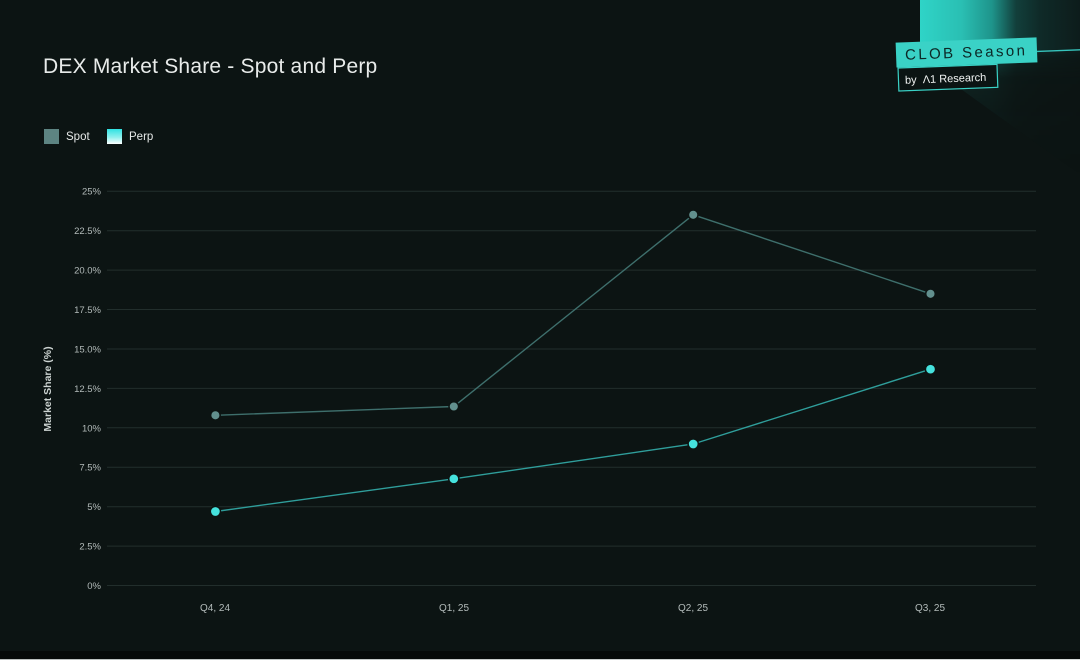 The image size is (1080, 660). What do you see at coordinates (90, 468) in the screenshot?
I see `svg-text: 7.5%` at bounding box center [90, 468].